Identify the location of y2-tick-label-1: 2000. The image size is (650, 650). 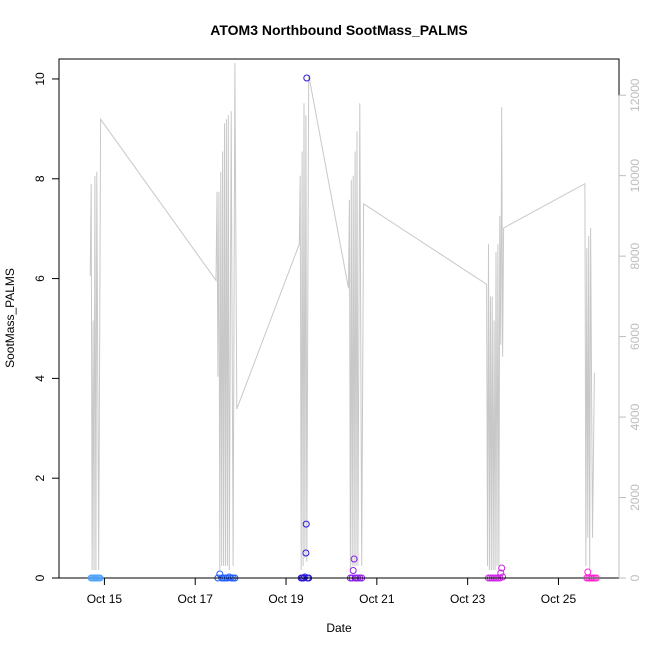
(635, 497).